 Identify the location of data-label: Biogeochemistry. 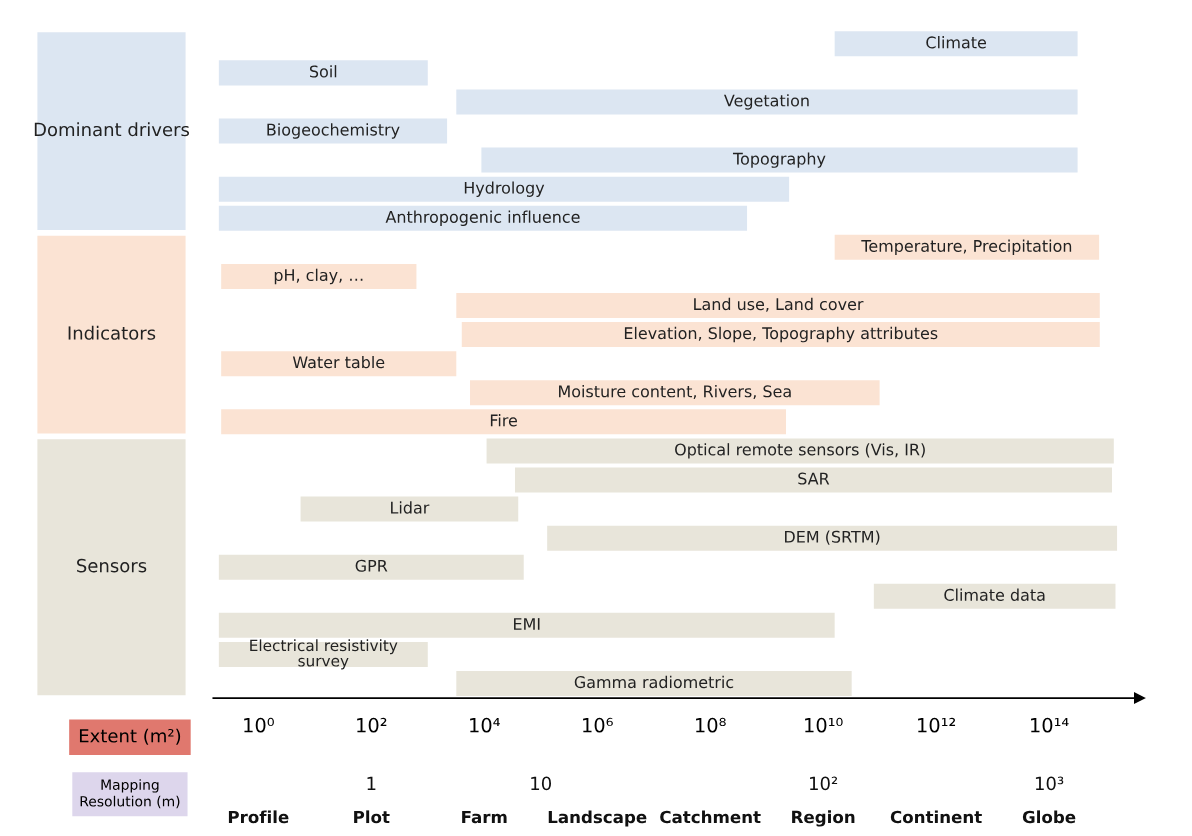
(333, 131).